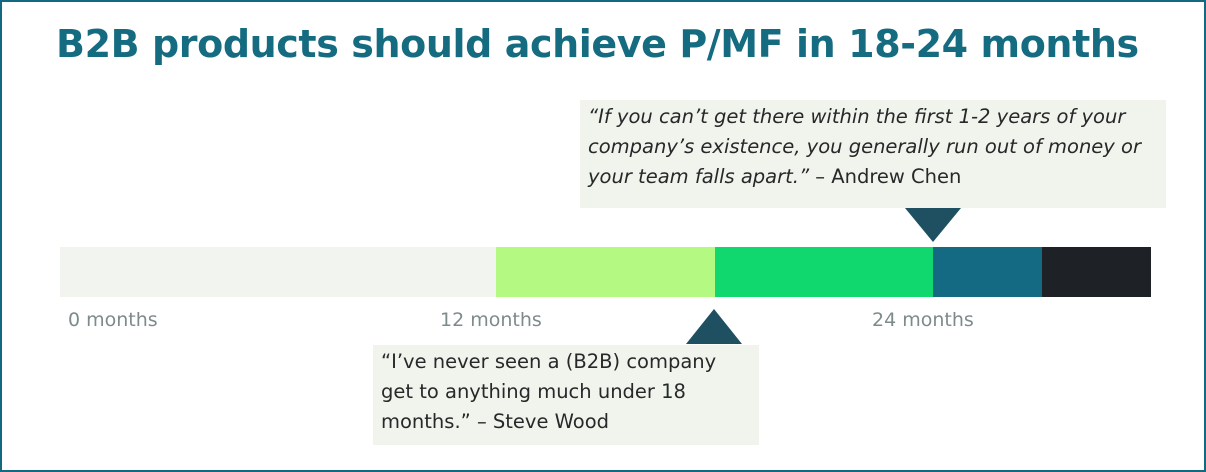 This screenshot has height=472, width=1206. Describe the element at coordinates (278, 272) in the screenshot. I see `timeline-segment-0-12-months` at that location.